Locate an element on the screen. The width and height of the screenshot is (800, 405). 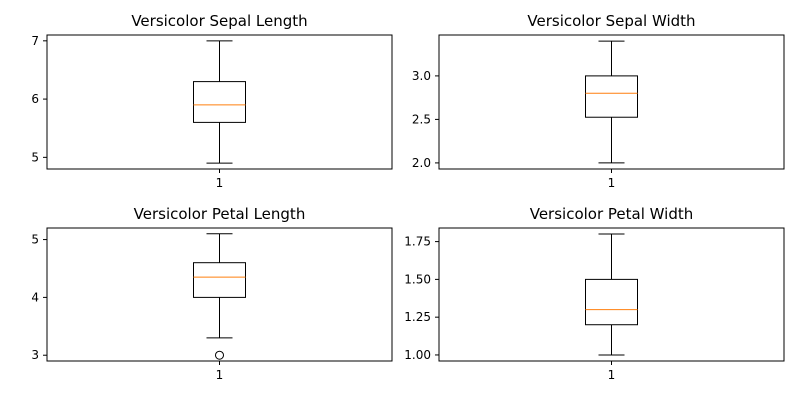
chart-title: Versicolor Petal Width is located at coordinates (612, 214).